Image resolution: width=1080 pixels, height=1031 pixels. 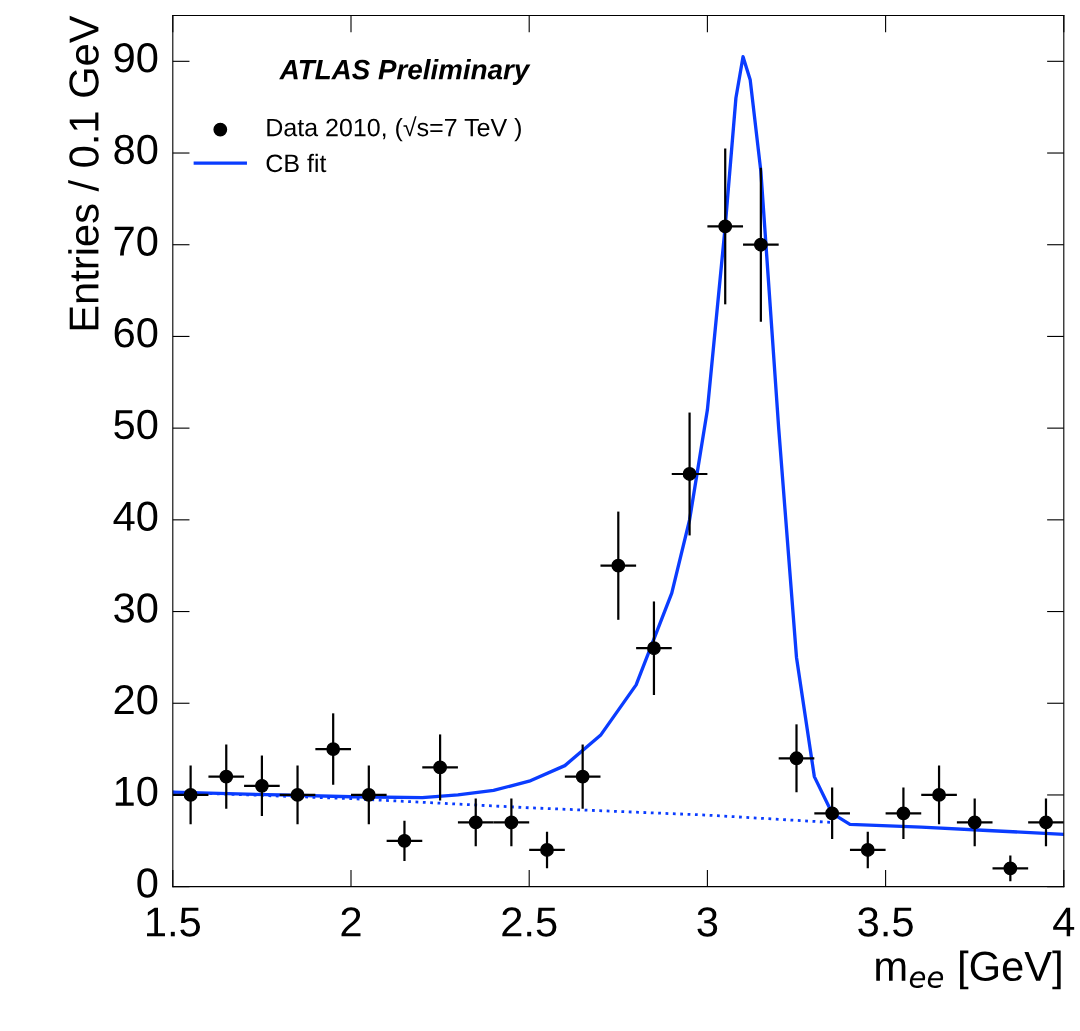 What do you see at coordinates (174, 922) in the screenshot?
I see `x-tick-label: 1.5` at bounding box center [174, 922].